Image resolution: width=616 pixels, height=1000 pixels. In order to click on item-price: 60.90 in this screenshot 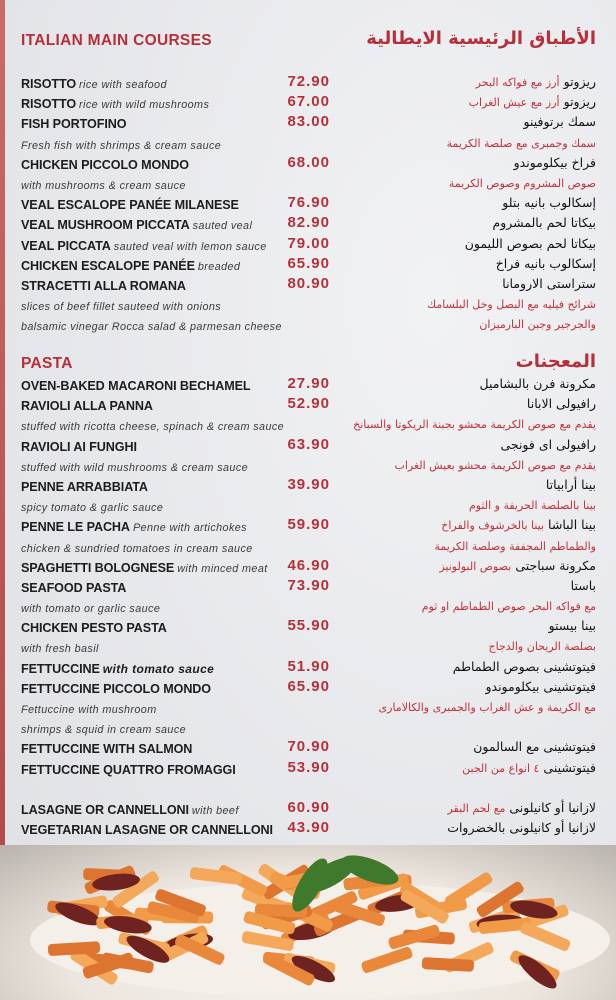, I will do `click(308, 807)`.